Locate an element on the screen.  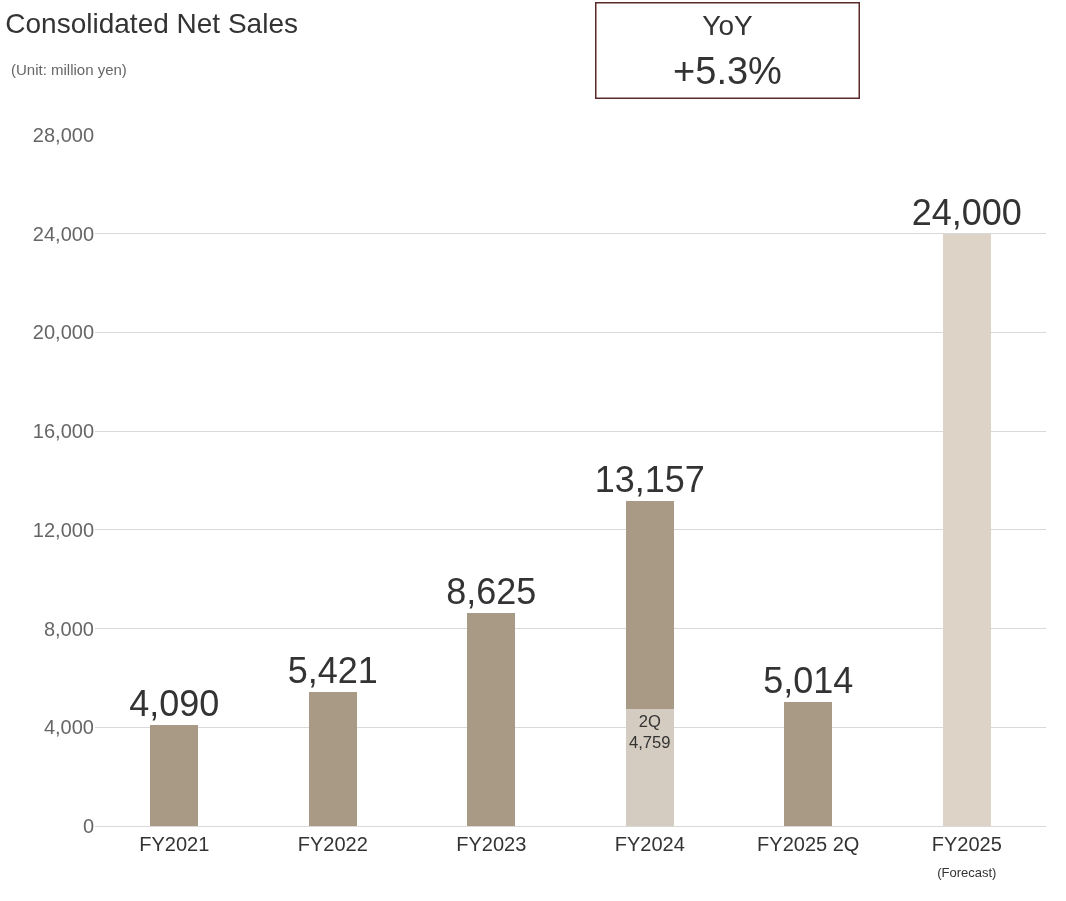
y-tick-label: 8,000 is located at coordinates (68, 628).